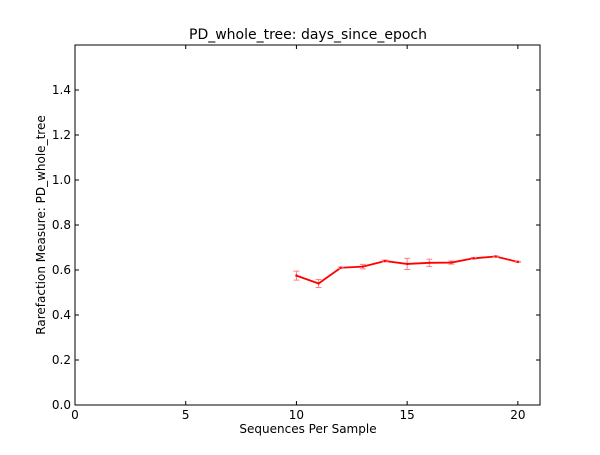 The image size is (600, 455). What do you see at coordinates (75, 415) in the screenshot?
I see `x-tick-label: 0` at bounding box center [75, 415].